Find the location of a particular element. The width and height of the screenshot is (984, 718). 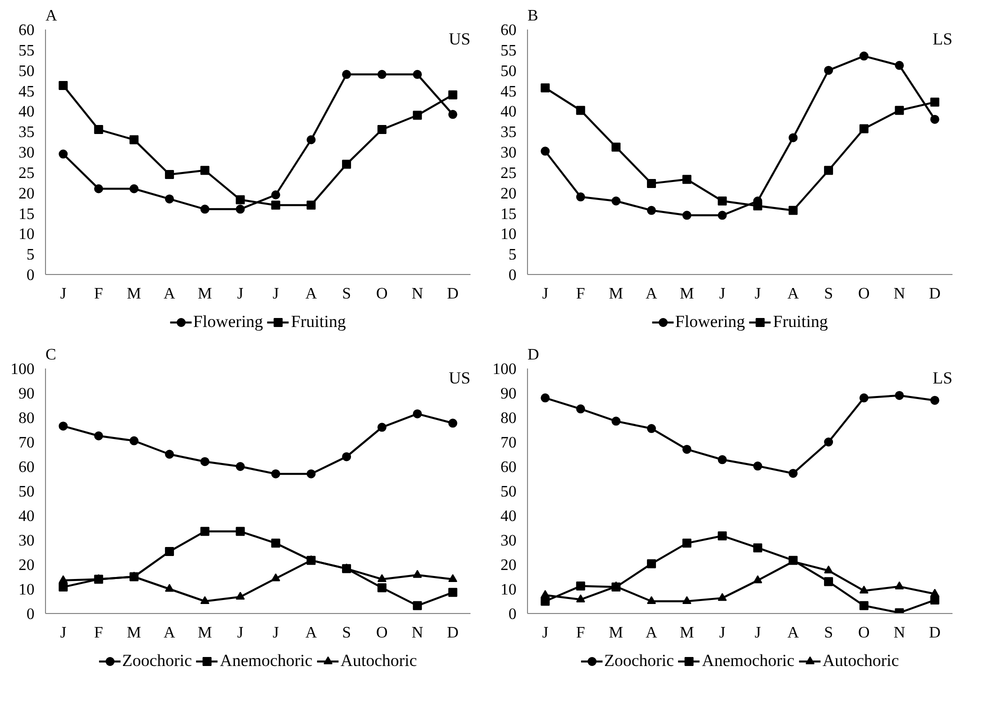

y-tick-label: 45 is located at coordinates (508, 91).